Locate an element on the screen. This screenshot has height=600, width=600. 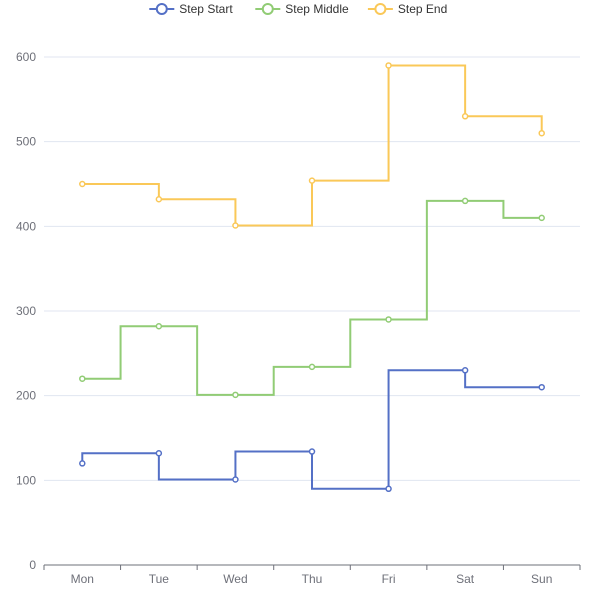
legend-item: Step Start is located at coordinates (191, 9).